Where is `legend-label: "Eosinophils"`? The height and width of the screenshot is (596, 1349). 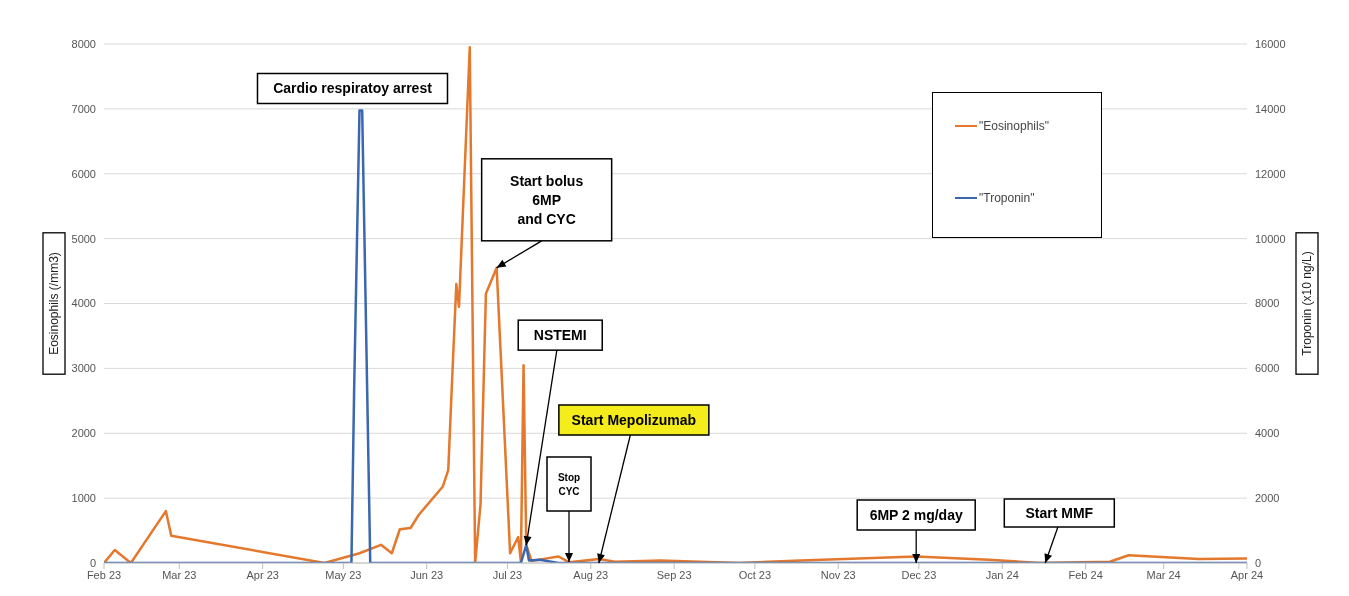 legend-label: "Eosinophils" is located at coordinates (1014, 126).